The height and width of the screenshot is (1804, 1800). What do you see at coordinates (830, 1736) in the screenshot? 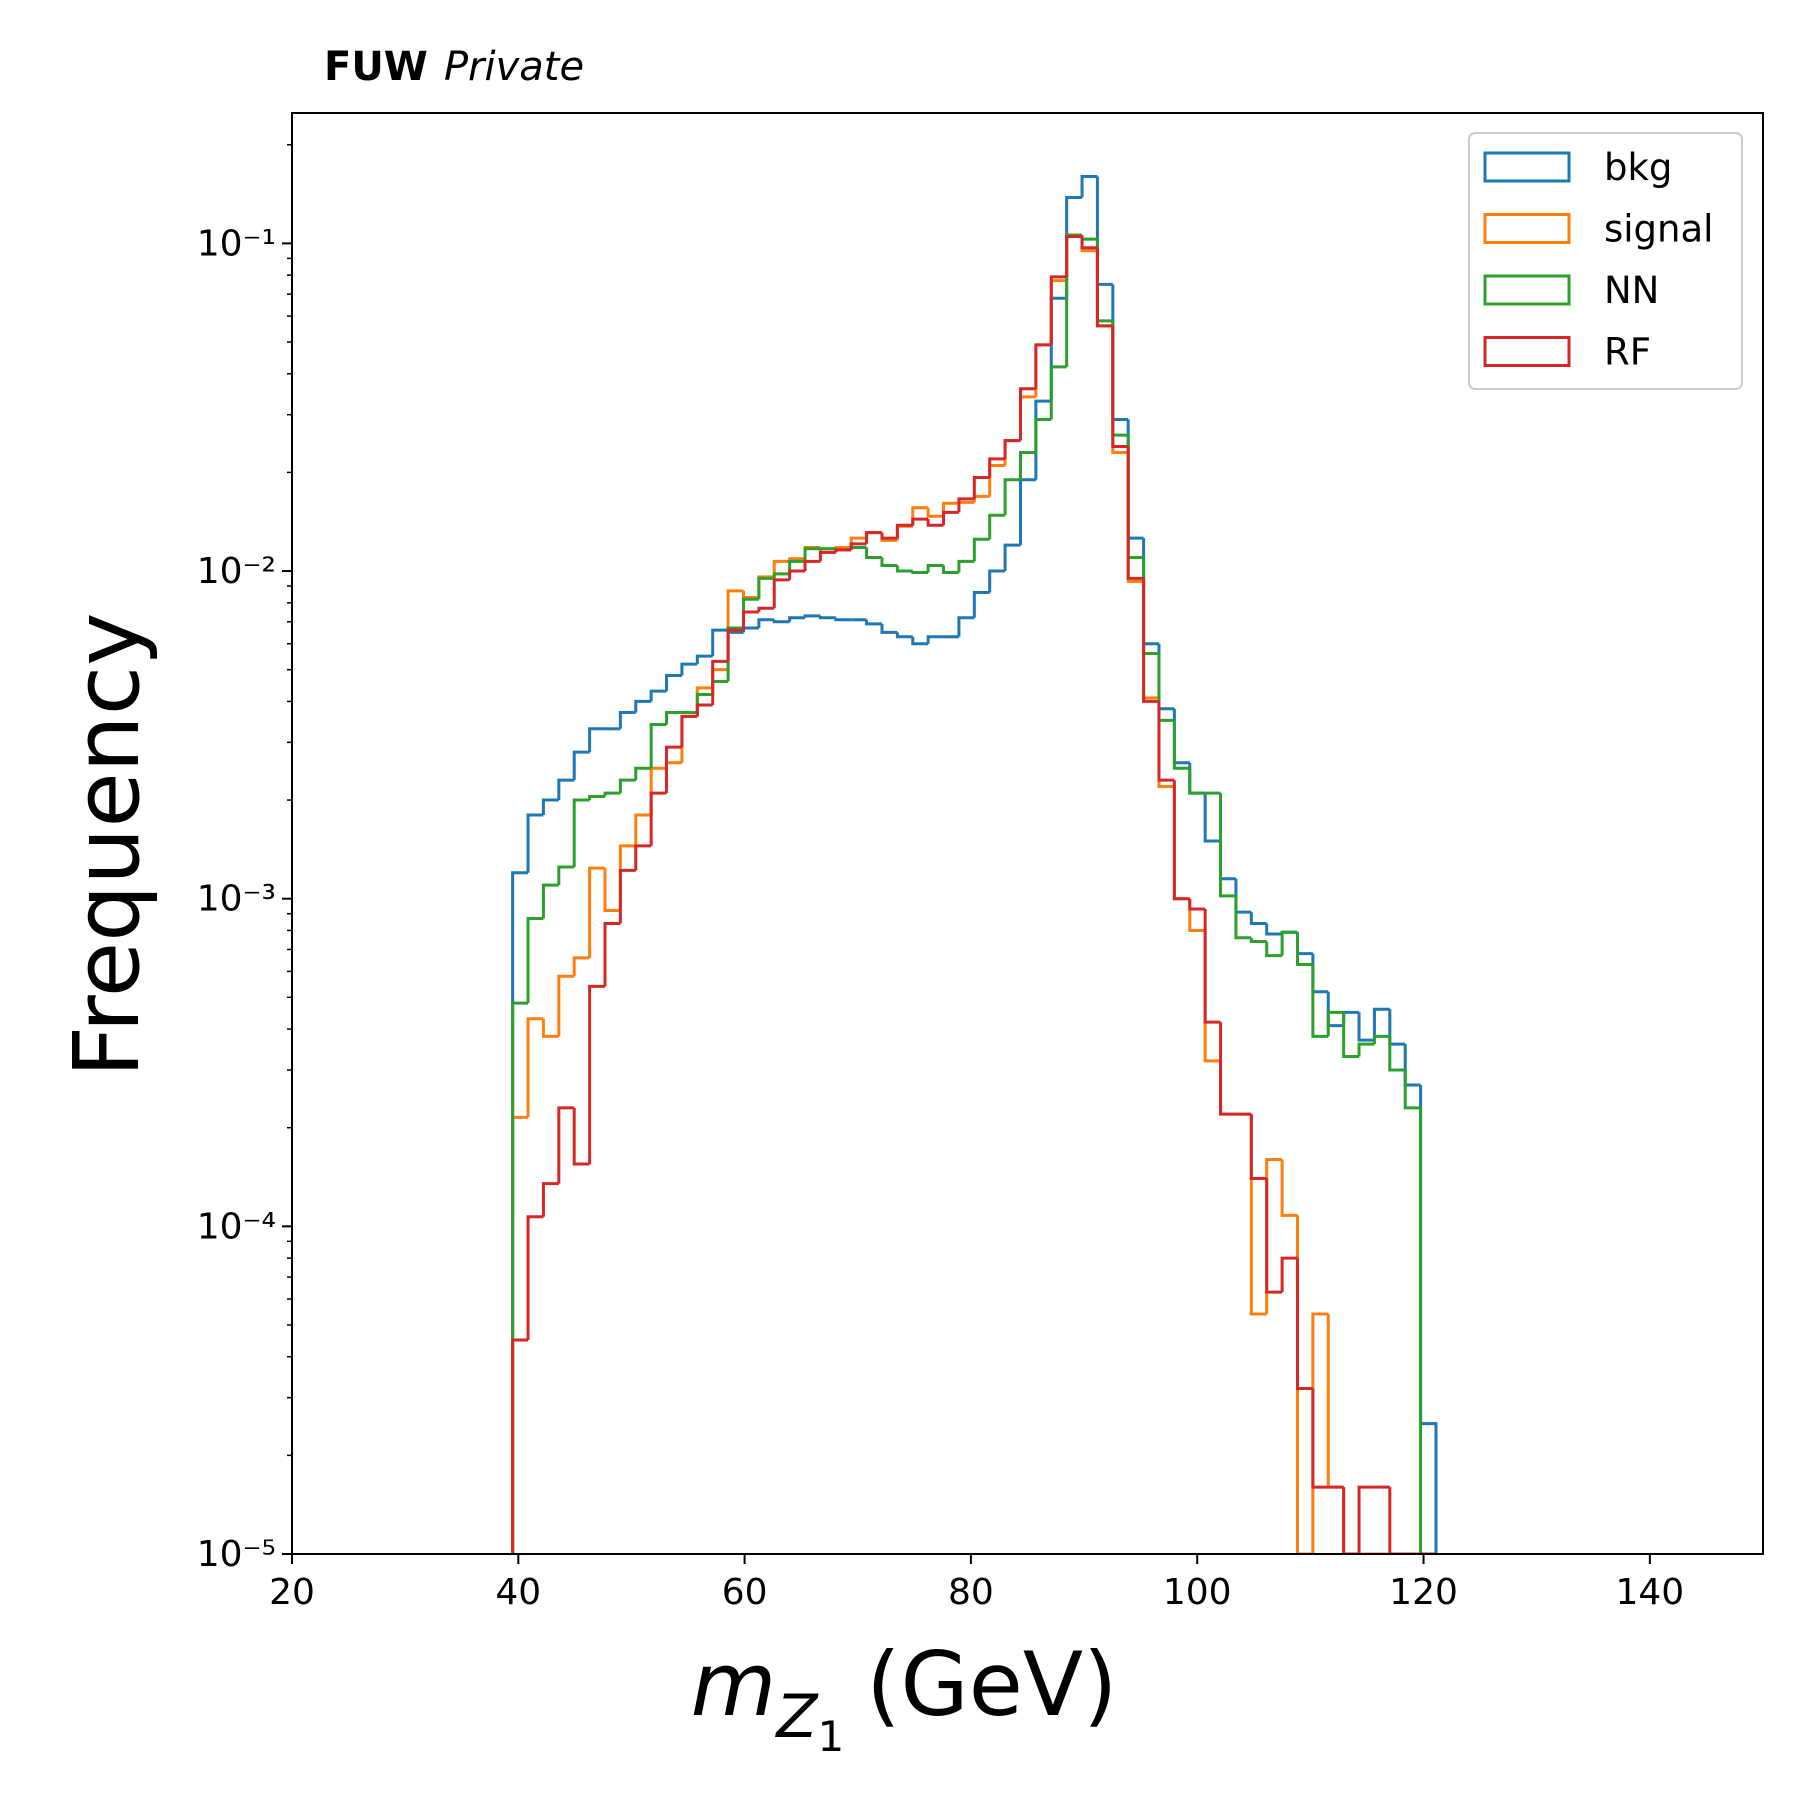
I see `x-axis-subsubscript: 1` at bounding box center [830, 1736].